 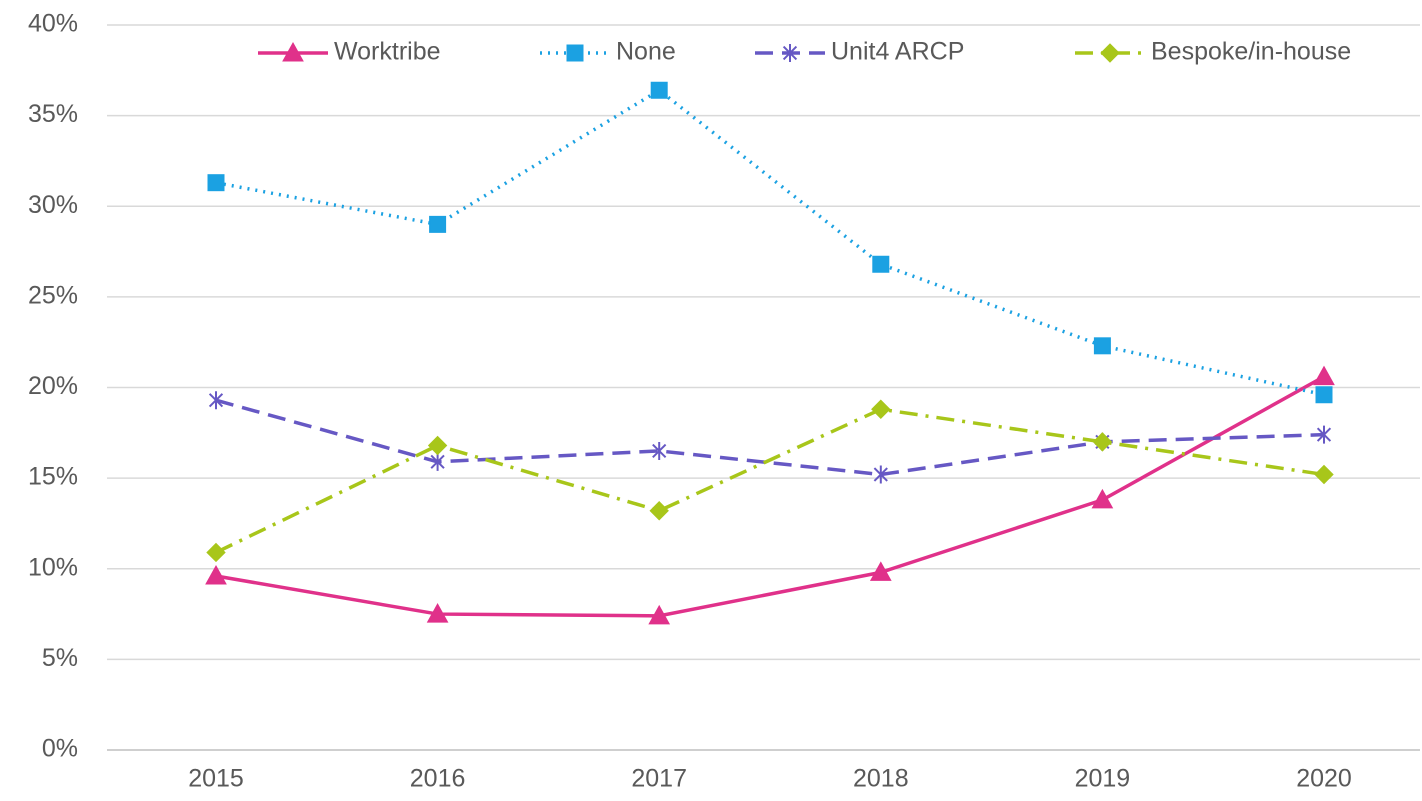 I want to click on y-tick-label: 25%, so click(x=53, y=295).